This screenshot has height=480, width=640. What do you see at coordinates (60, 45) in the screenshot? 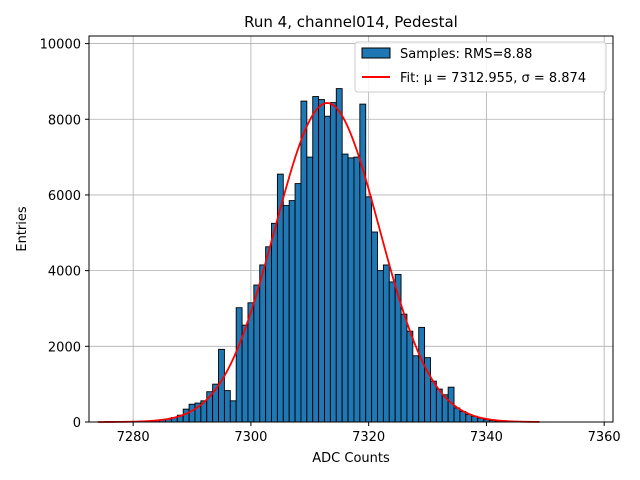
I see `y-tick-label: 10000` at bounding box center [60, 45].